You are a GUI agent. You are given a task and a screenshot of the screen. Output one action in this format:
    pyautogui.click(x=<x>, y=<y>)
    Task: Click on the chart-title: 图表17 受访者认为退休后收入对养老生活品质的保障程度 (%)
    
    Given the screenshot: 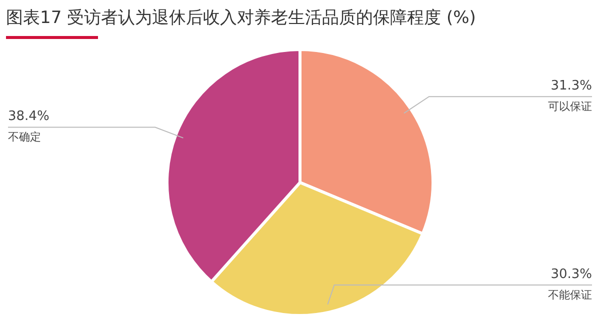 What is the action you would take?
    pyautogui.click(x=241, y=18)
    